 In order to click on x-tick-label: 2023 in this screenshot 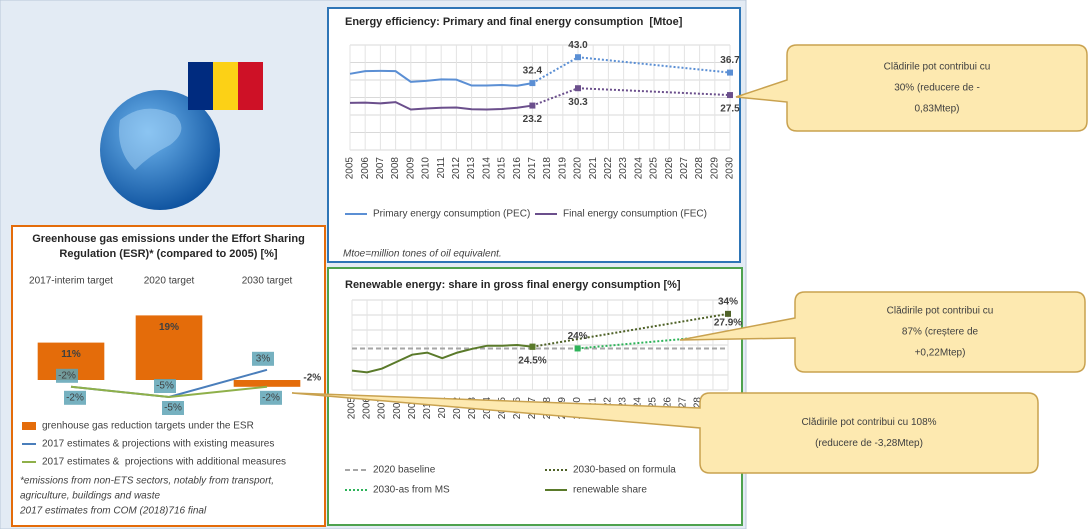, I will do `click(623, 168)`.